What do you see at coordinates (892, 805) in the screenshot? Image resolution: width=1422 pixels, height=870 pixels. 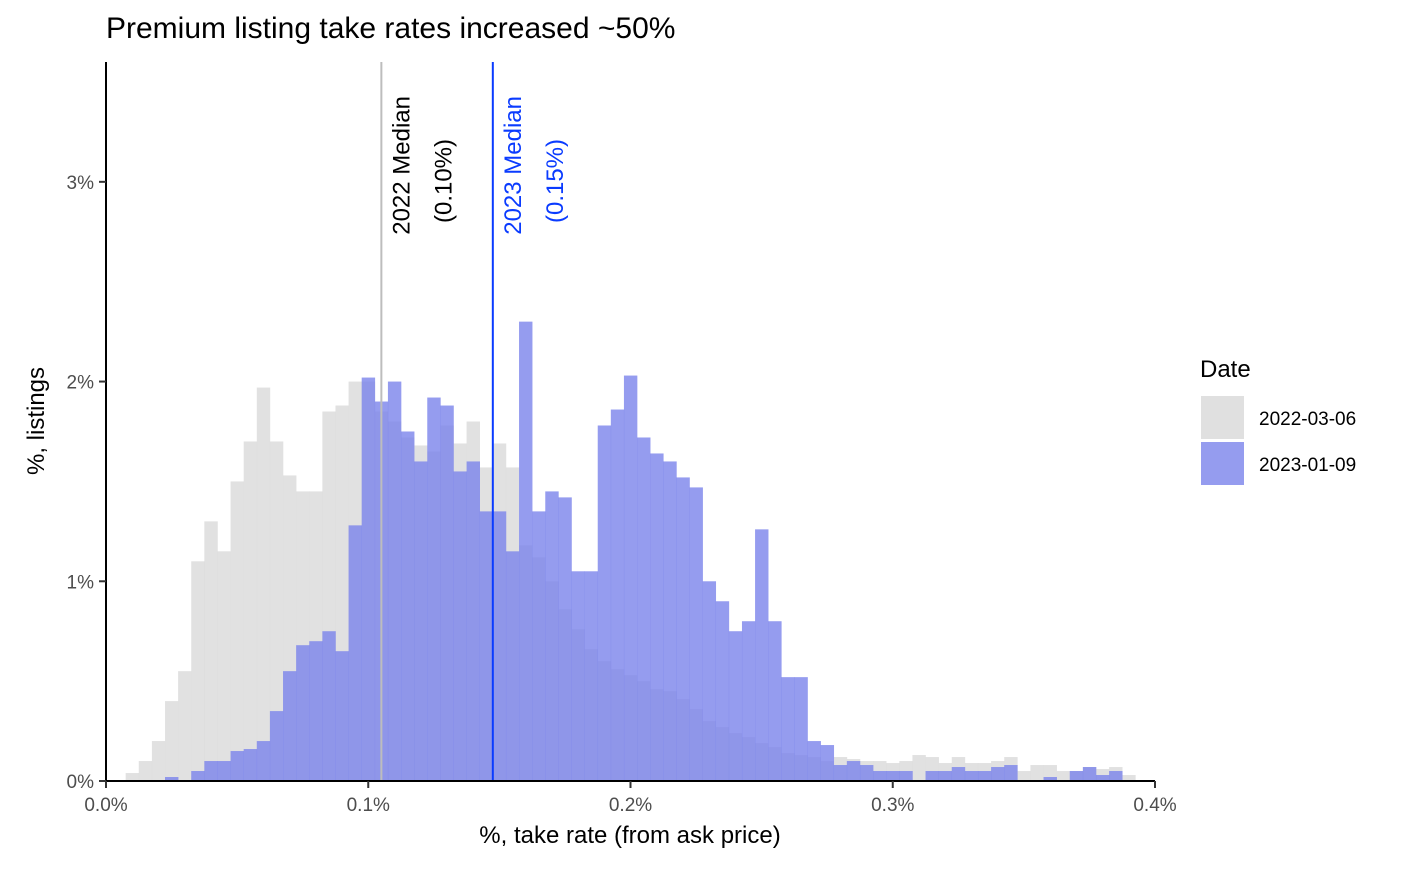 I see `x-tick-label: 0.3%` at bounding box center [892, 805].